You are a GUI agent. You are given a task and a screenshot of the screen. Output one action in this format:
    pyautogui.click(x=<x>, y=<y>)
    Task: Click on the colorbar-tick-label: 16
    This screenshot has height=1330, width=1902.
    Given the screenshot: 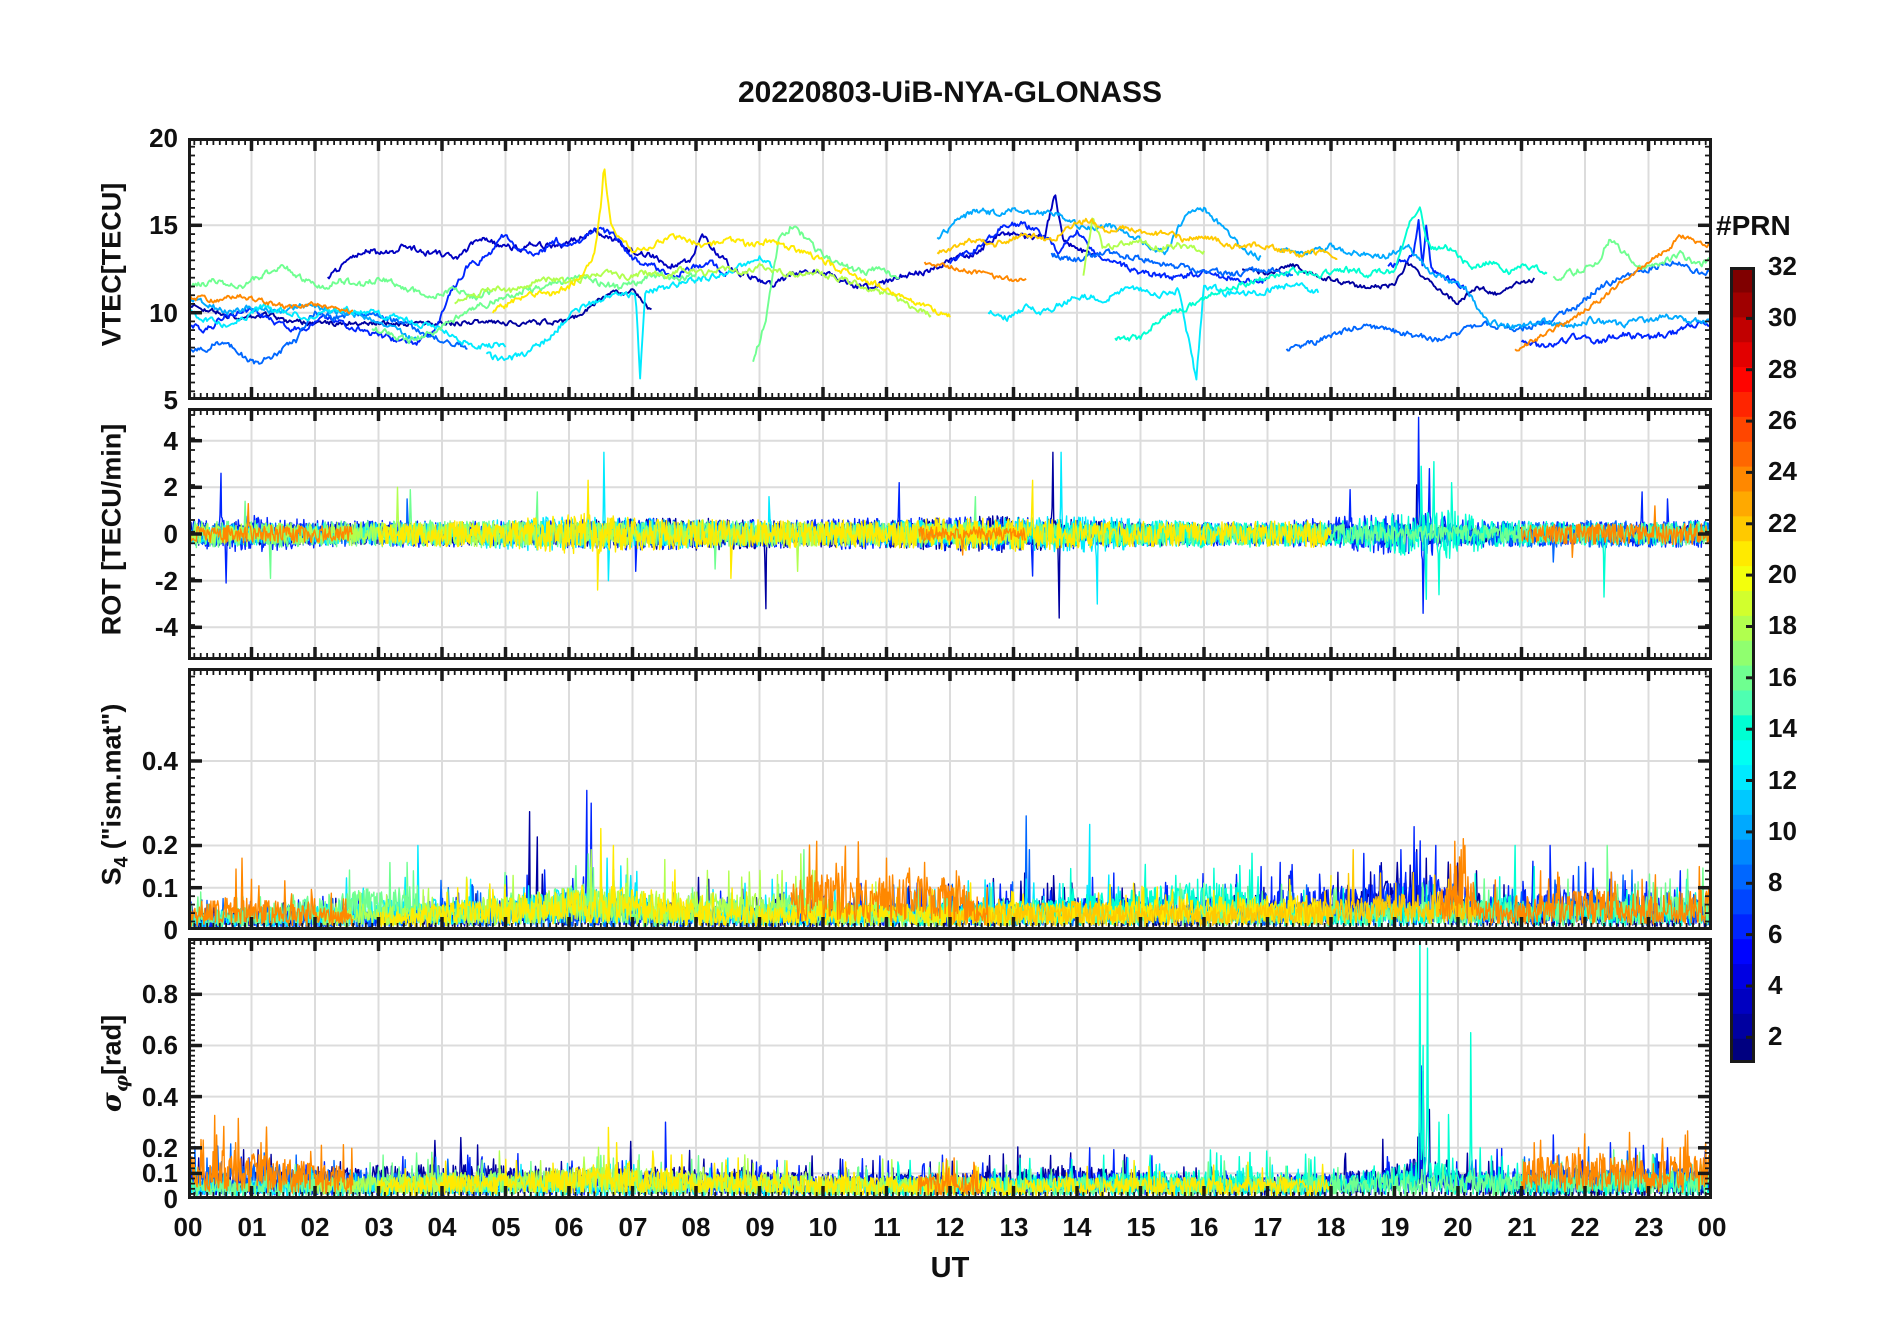 What is the action you would take?
    pyautogui.click(x=1782, y=677)
    